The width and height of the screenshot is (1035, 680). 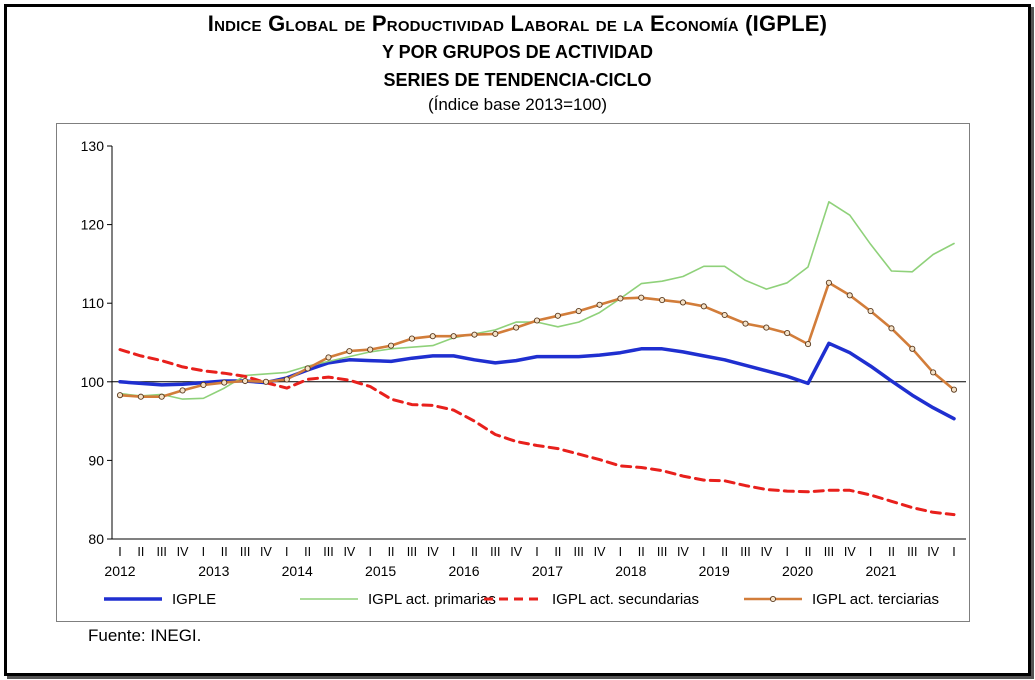 What do you see at coordinates (797, 571) in the screenshot?
I see `x-tick-year: 2020` at bounding box center [797, 571].